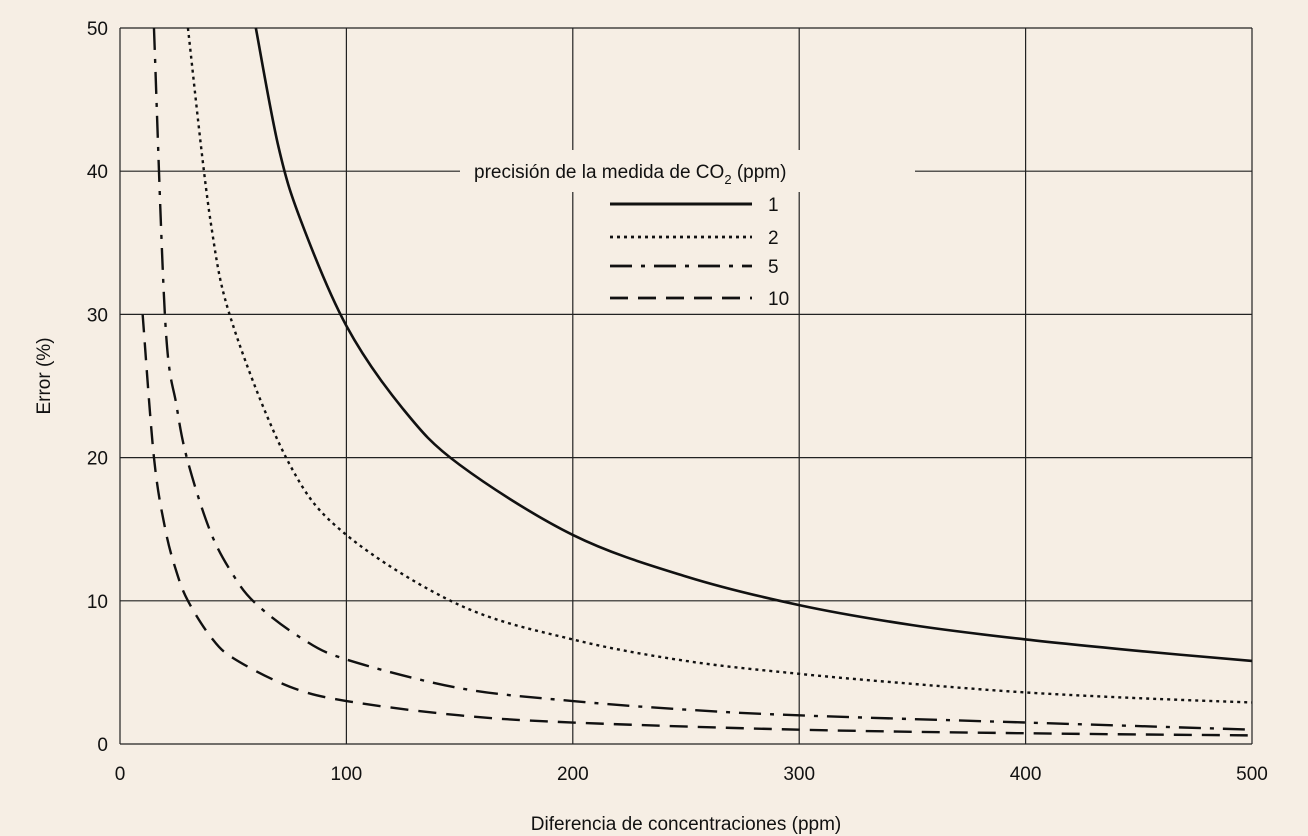 The image size is (1308, 836). What do you see at coordinates (1026, 774) in the screenshot?
I see `x-tick-label: 400` at bounding box center [1026, 774].